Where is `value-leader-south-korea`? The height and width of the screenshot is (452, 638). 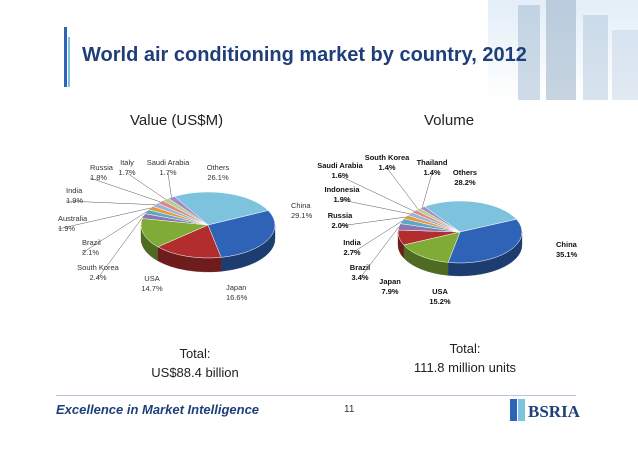 value-leader-south-korea is located at coordinates (120, 247).